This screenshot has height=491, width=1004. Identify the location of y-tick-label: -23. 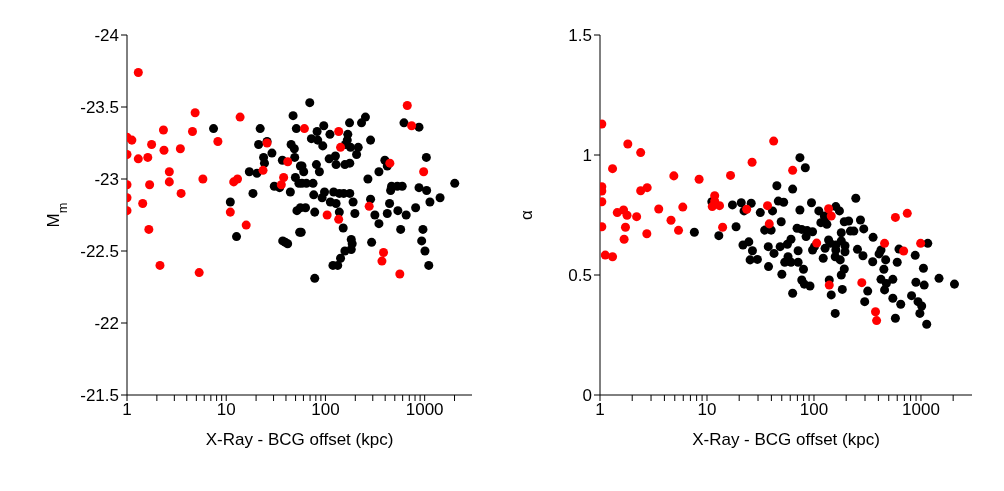
(106, 180).